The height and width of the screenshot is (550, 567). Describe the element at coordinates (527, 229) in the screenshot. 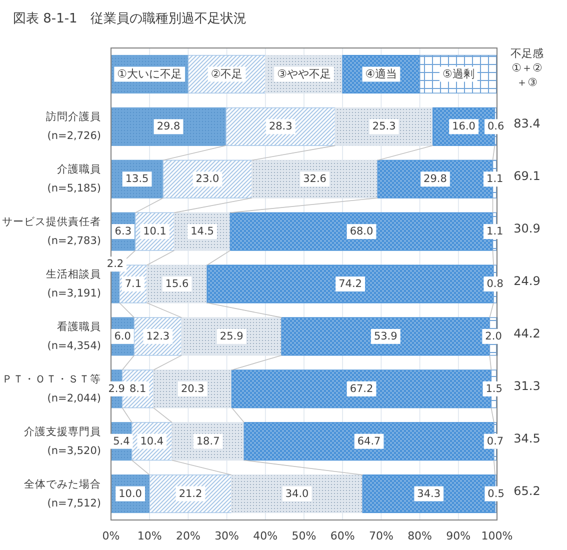

I see `annotation: 30.9` at that location.